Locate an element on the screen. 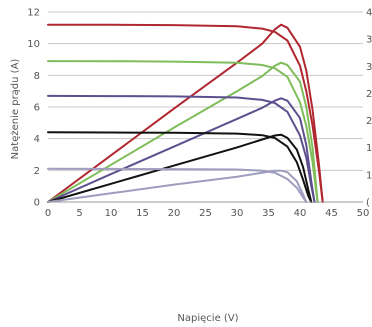  y-tick-label: 0 is located at coordinates (37, 203).